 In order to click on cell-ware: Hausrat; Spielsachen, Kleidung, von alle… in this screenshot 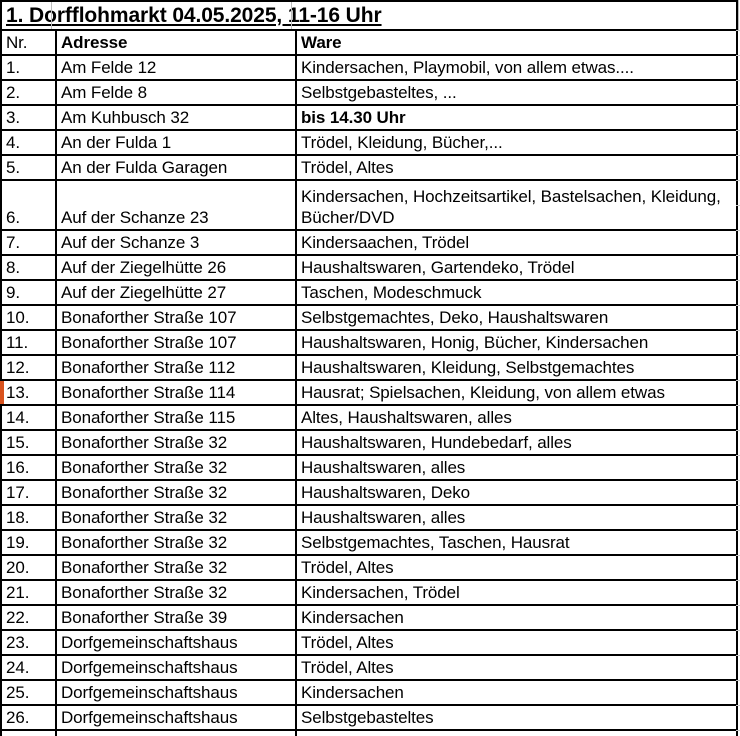, I will do `click(516, 392)`.